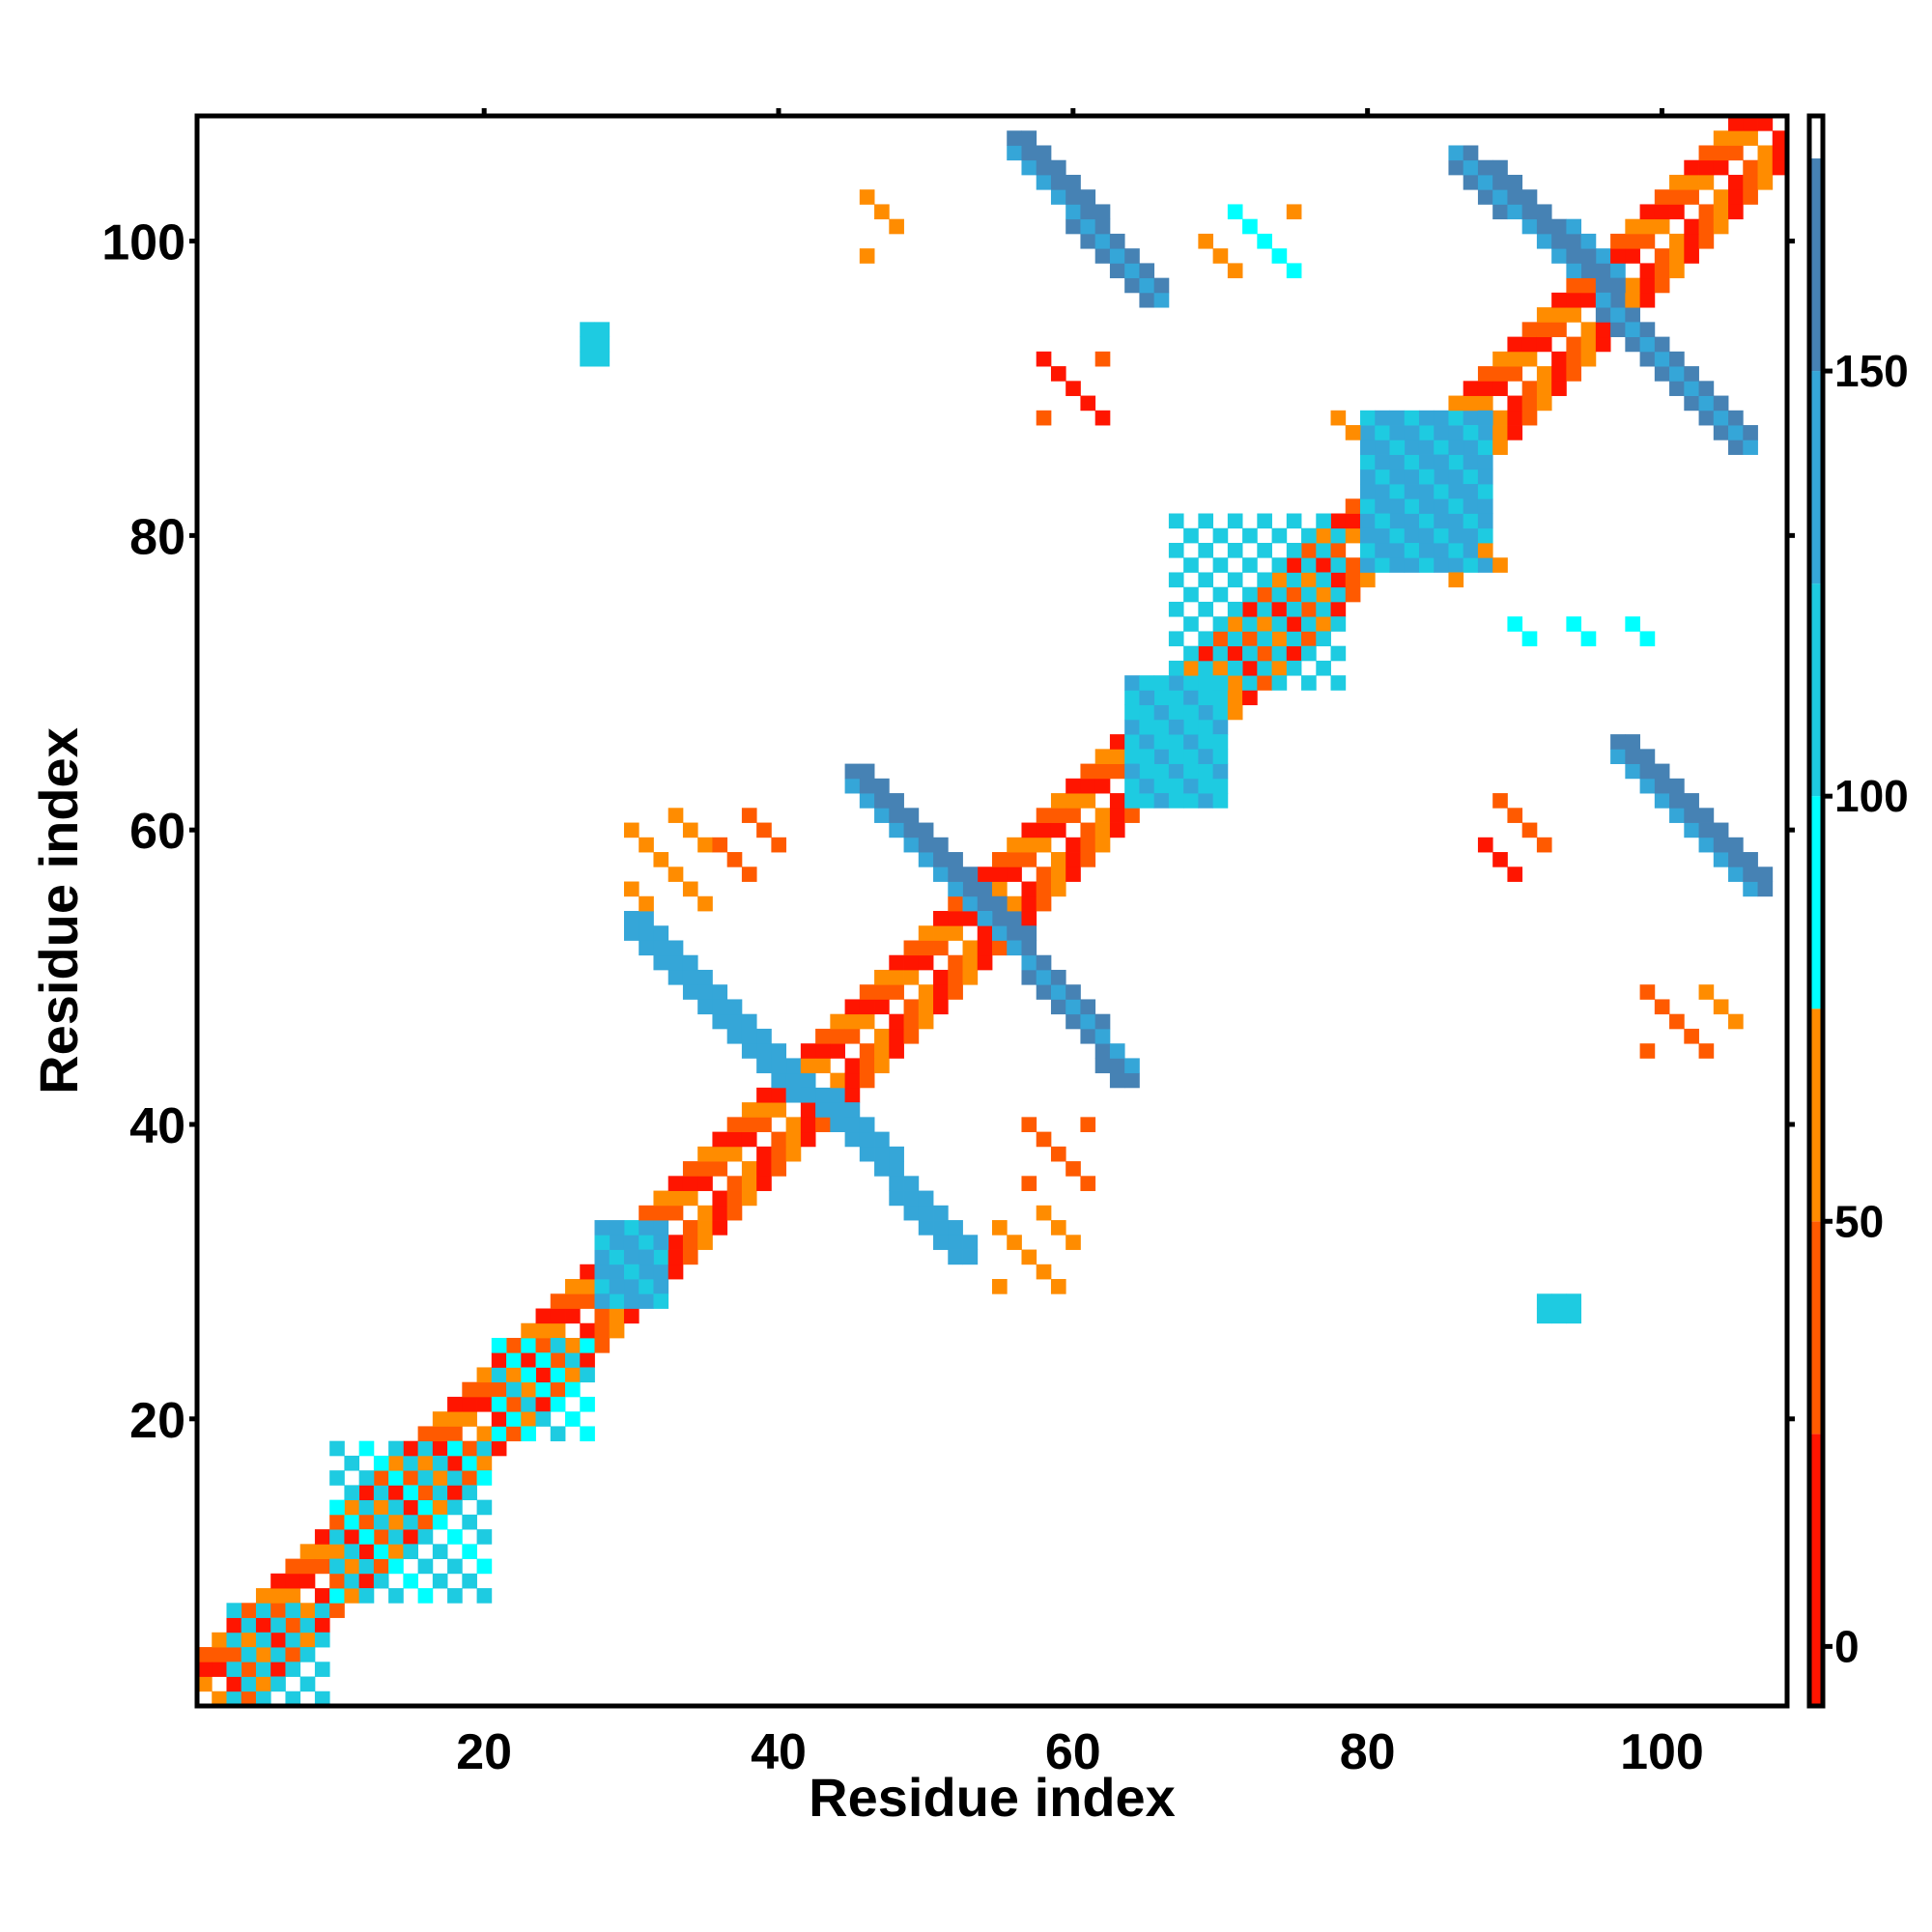 This screenshot has height=1932, width=1932. I want to click on colorbar-segment, so click(1816, 1570).